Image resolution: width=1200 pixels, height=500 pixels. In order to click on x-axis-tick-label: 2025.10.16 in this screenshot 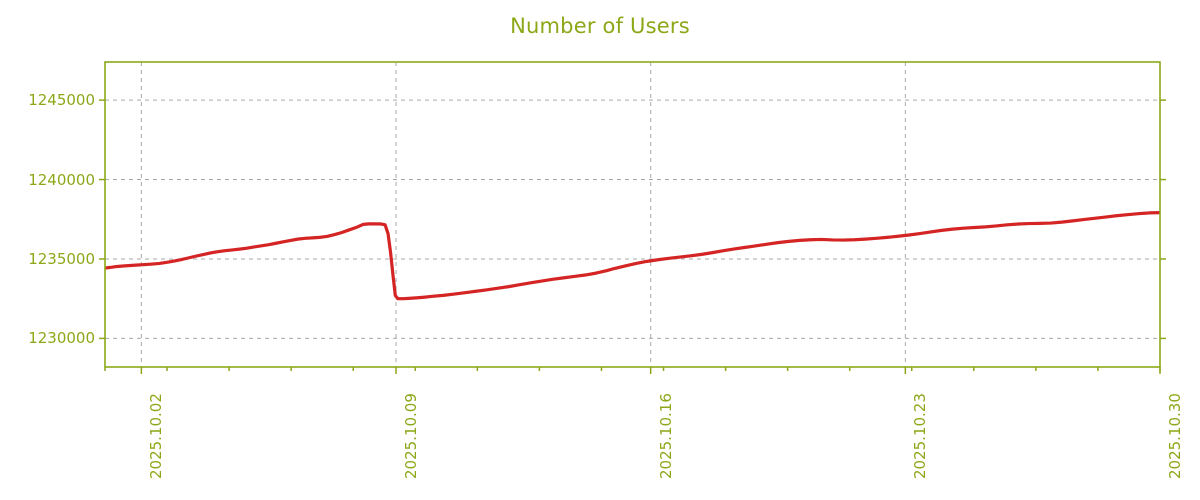, I will do `click(665, 436)`.